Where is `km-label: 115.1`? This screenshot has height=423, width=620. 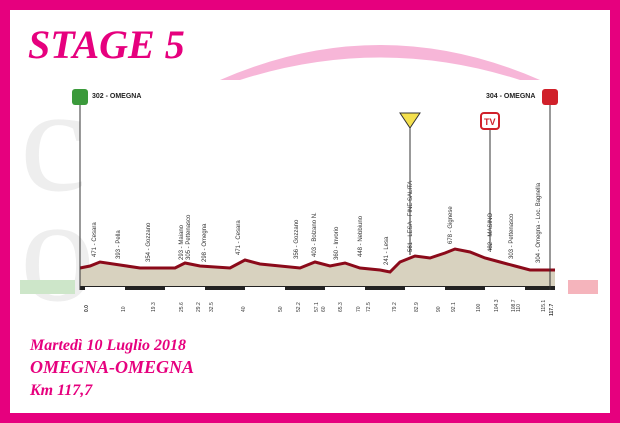 km-label: 115.1 is located at coordinates (544, 306).